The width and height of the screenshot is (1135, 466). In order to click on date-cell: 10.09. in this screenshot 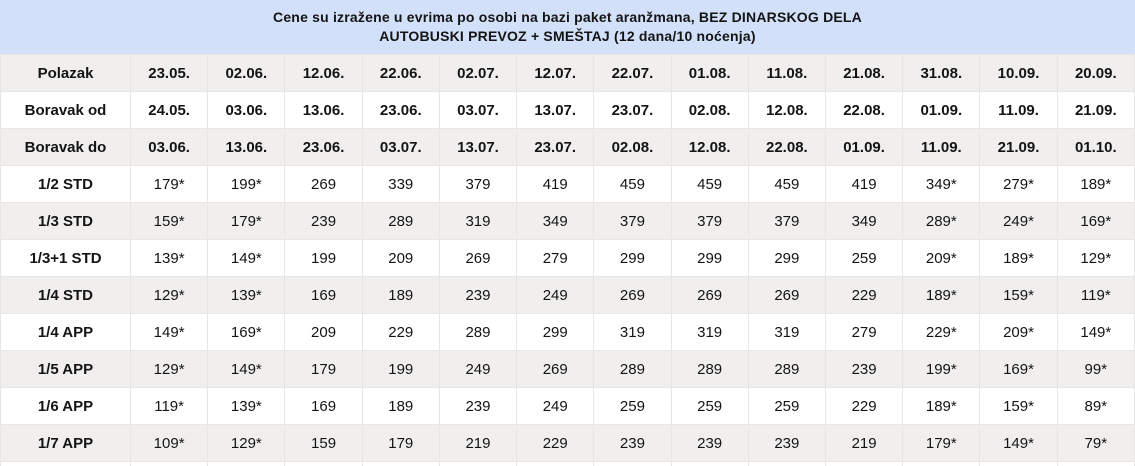, I will do `click(1018, 73)`.